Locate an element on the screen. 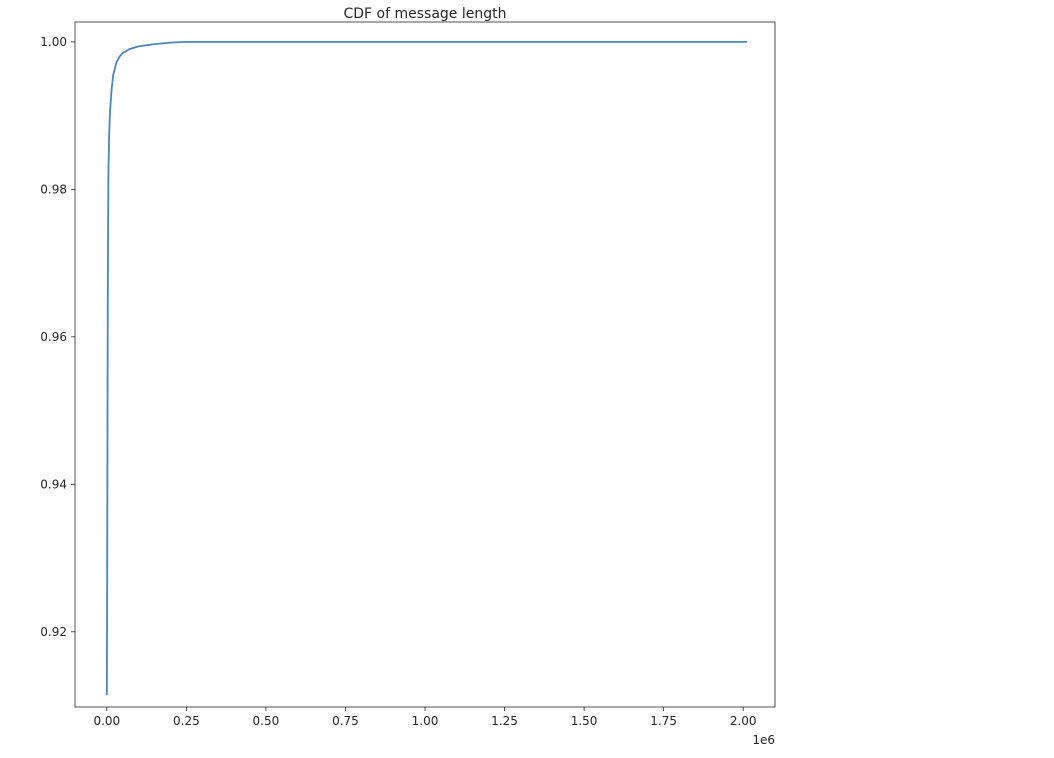  y-axis: 0.92 0.94 0.96 0.98 1.00 is located at coordinates (57, 337).